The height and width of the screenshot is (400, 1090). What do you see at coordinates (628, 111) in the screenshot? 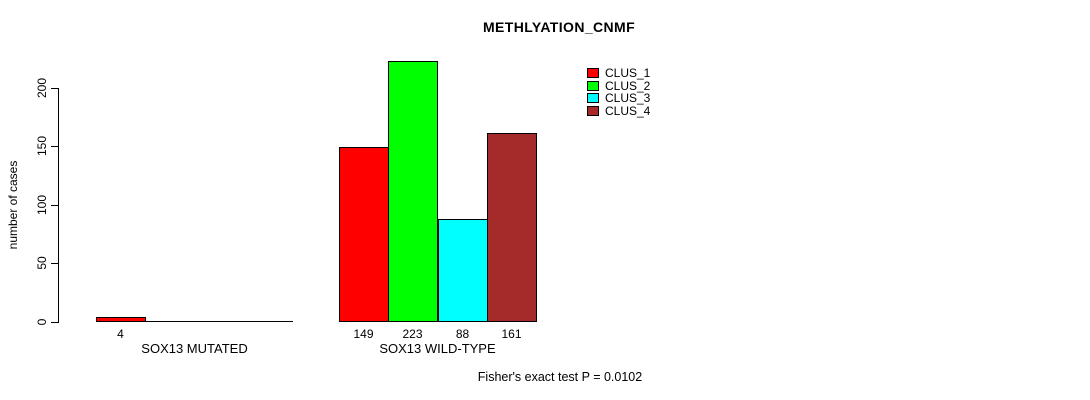
I see `legend-label: CLUS_4` at bounding box center [628, 111].